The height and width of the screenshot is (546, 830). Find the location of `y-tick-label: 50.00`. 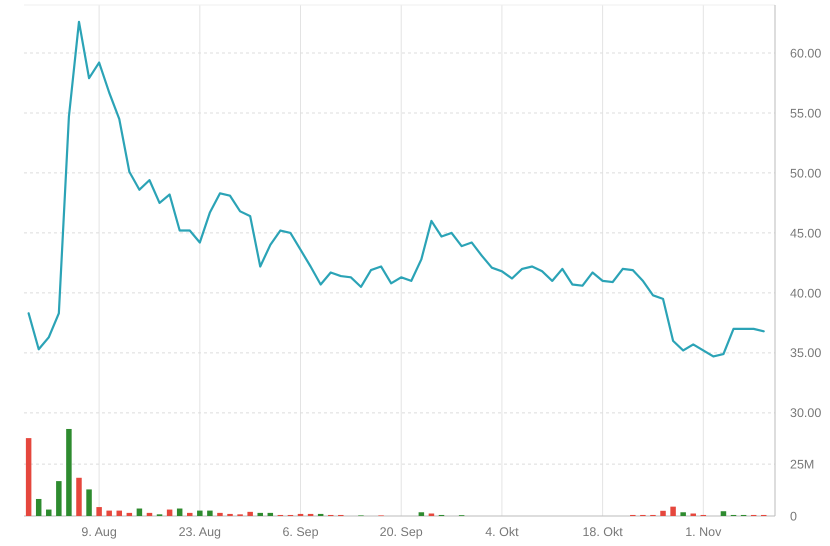

y-tick-label: 50.00 is located at coordinates (806, 173).